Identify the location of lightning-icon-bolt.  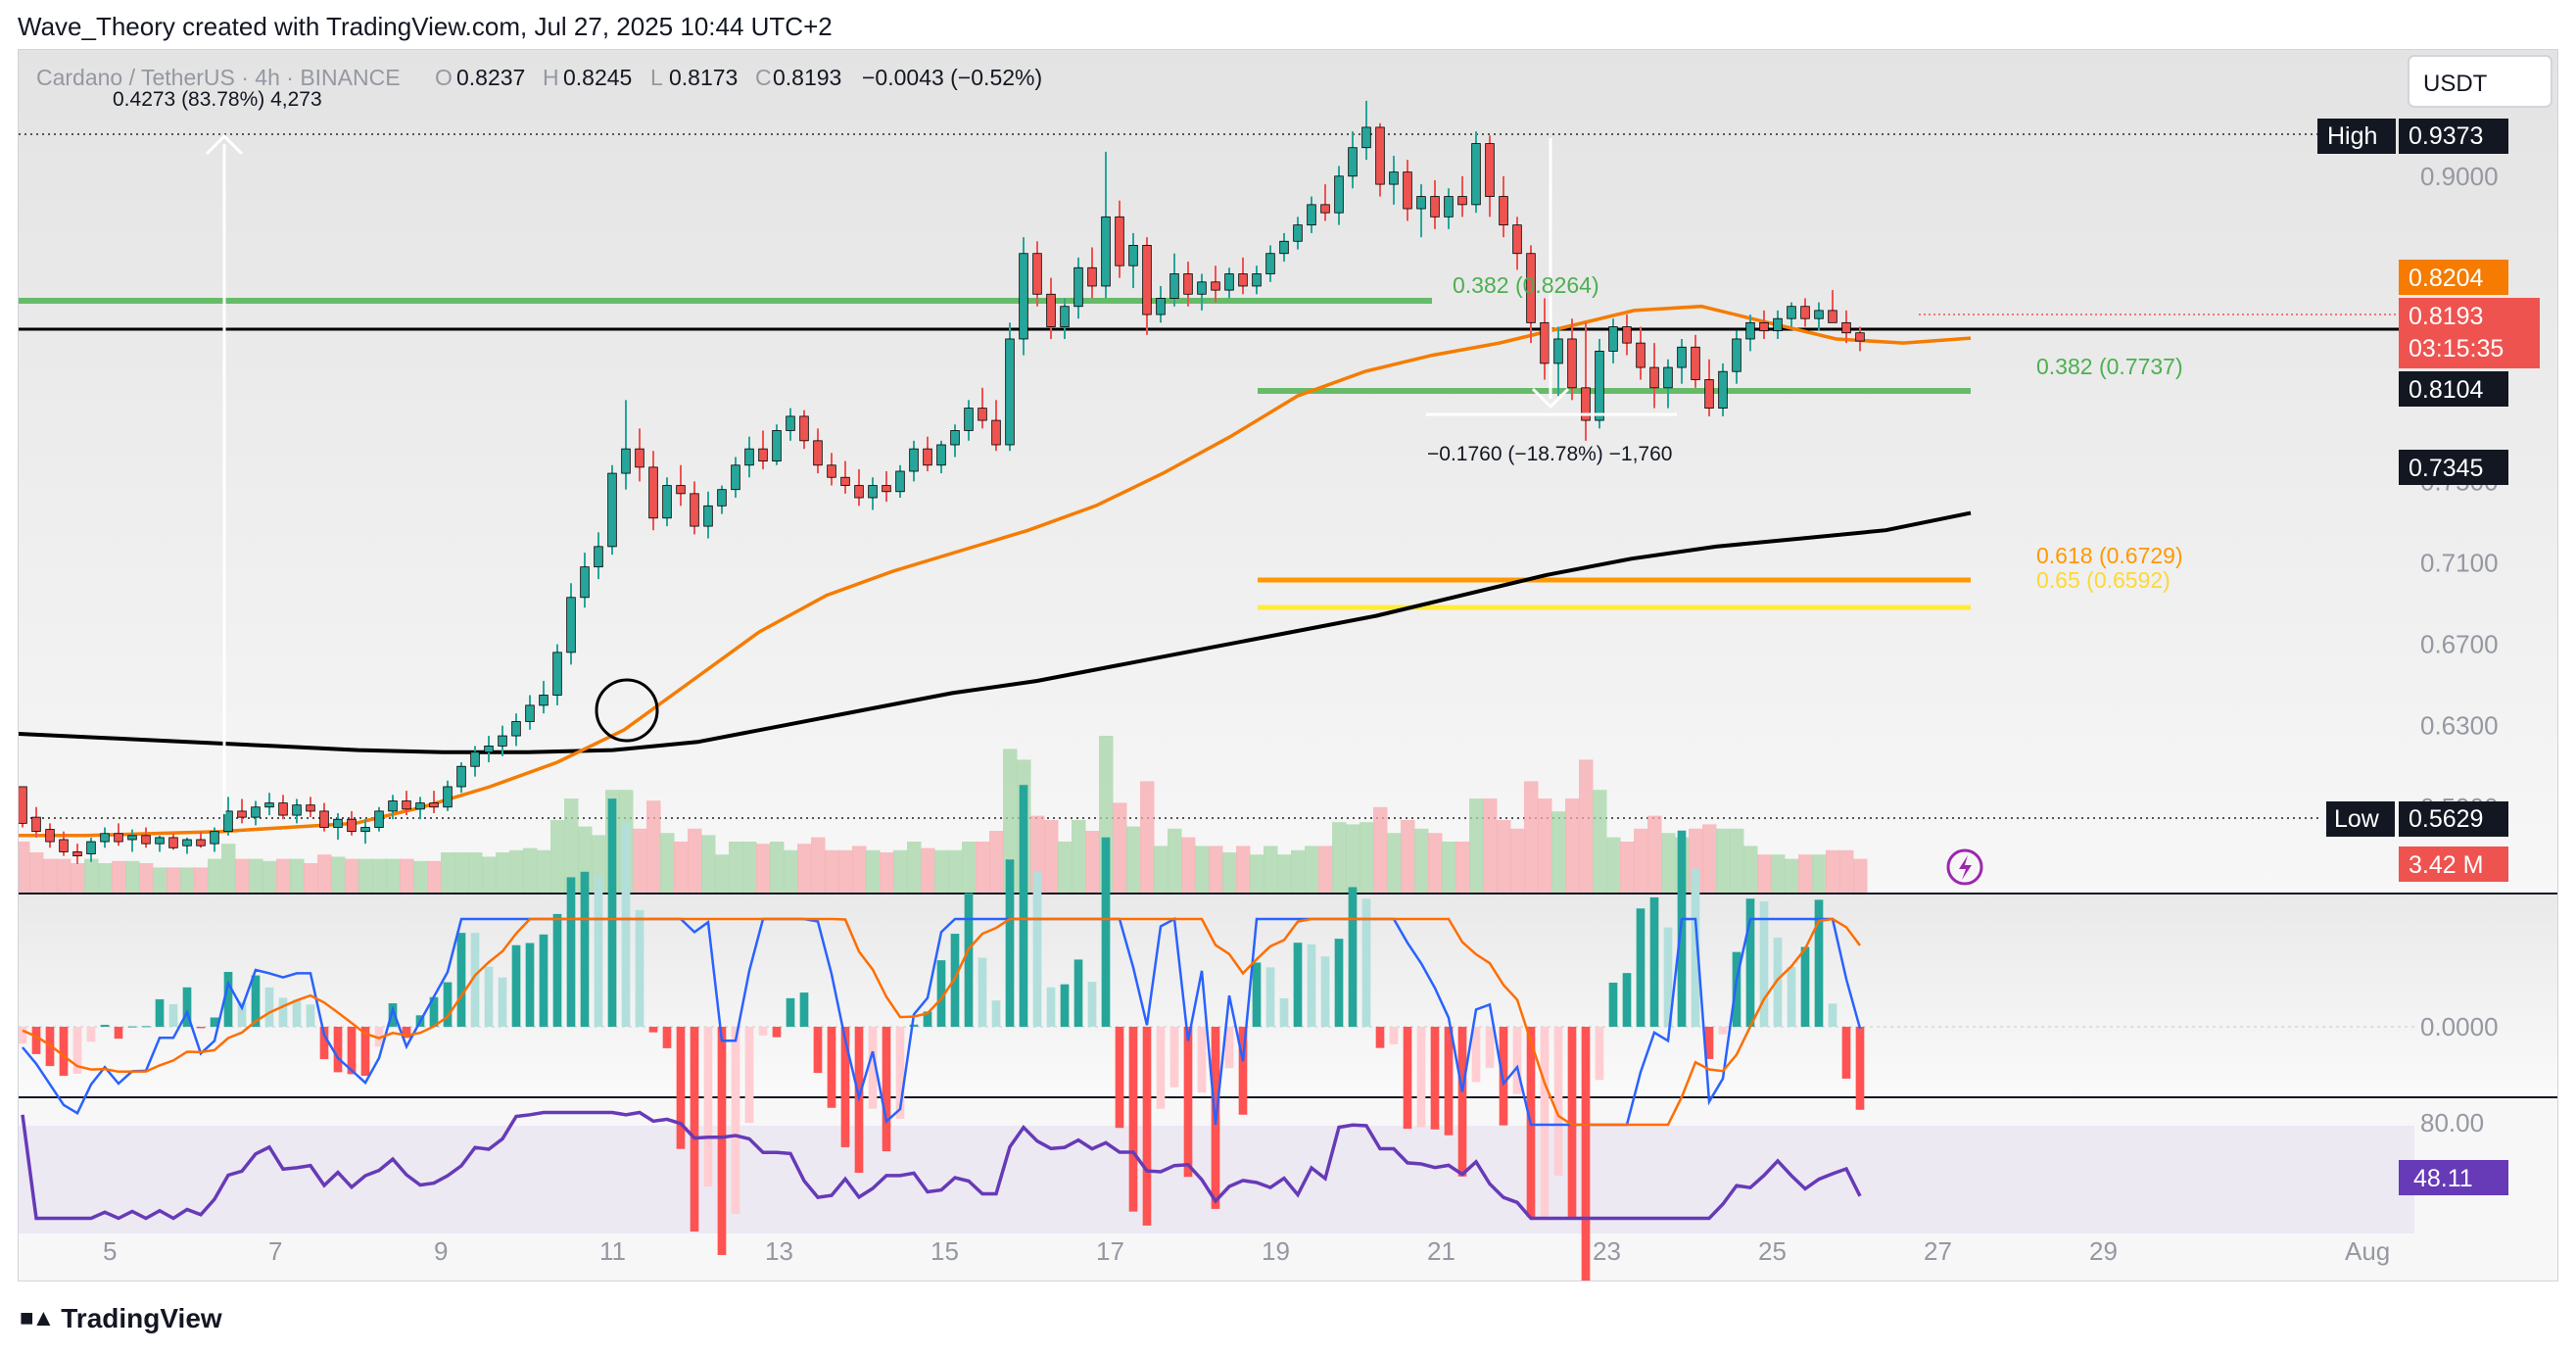
(1965, 867).